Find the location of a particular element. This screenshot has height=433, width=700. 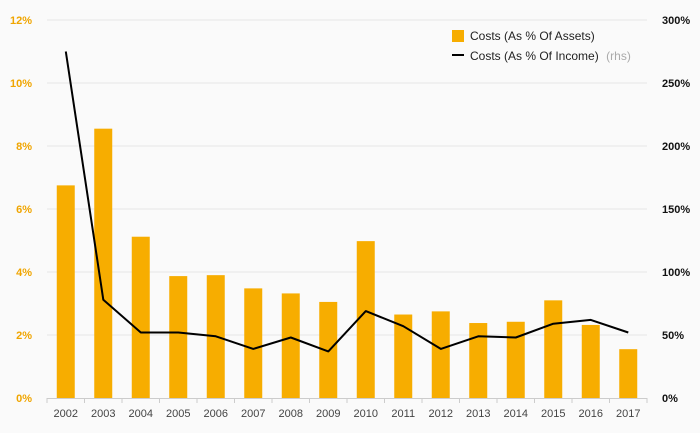

right-tick-label: 300% is located at coordinates (676, 21).